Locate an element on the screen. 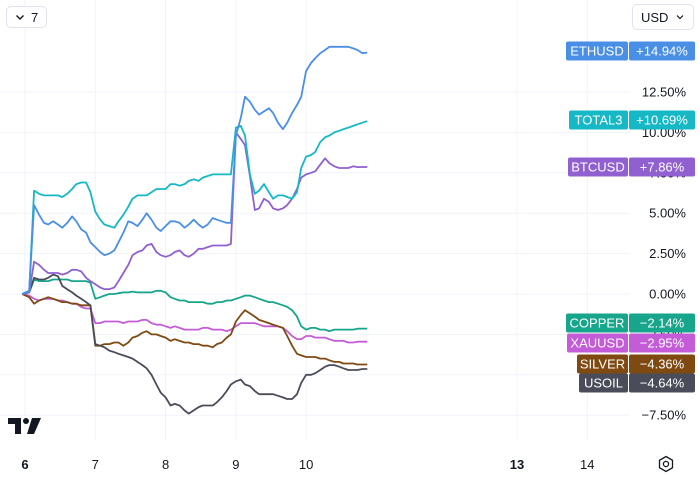 This screenshot has height=479, width=700. y-tick-label: 2.50% is located at coordinates (667, 253).